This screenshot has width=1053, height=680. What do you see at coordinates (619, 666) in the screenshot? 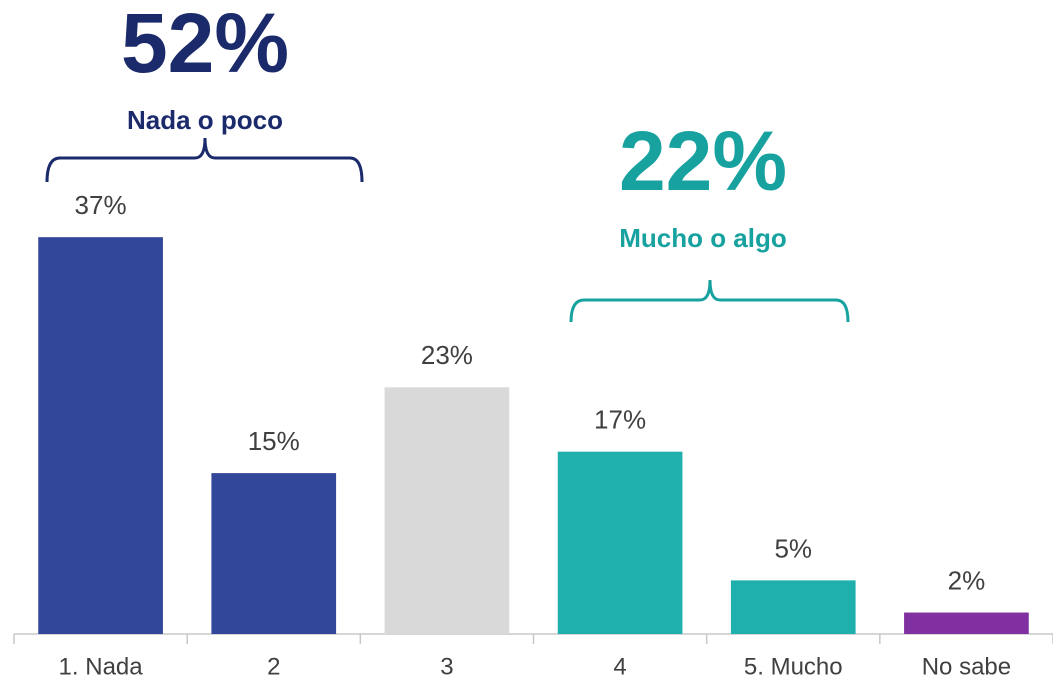
I see `x-tick-label: 4` at bounding box center [619, 666].